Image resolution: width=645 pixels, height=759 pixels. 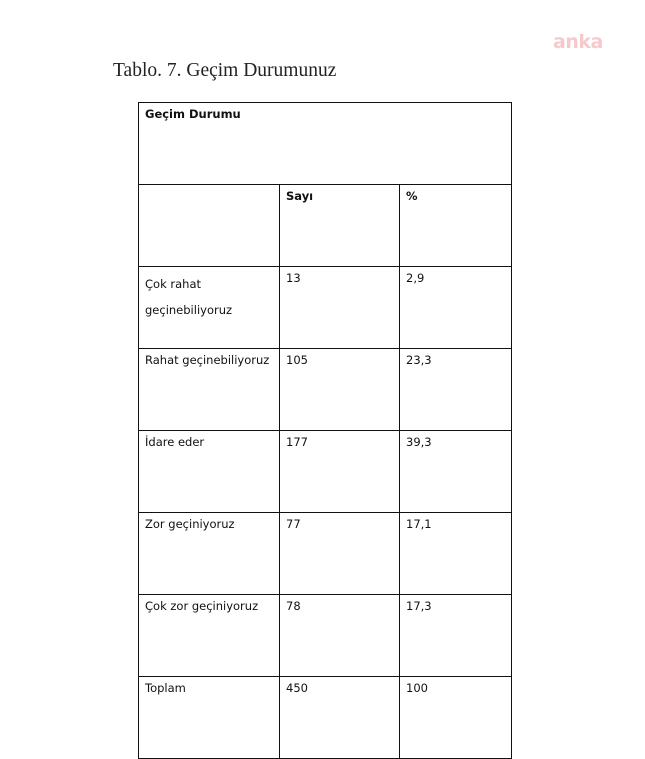 I want to click on header-cell-count: Sayı, so click(x=339, y=225).